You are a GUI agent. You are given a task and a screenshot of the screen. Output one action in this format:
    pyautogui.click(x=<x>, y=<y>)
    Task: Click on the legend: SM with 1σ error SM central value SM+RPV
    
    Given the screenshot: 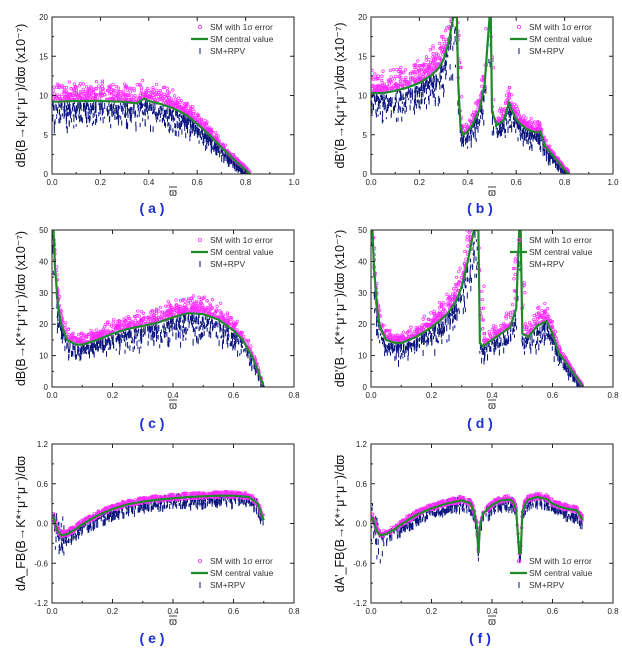 What is the action you would take?
    pyautogui.click(x=232, y=39)
    